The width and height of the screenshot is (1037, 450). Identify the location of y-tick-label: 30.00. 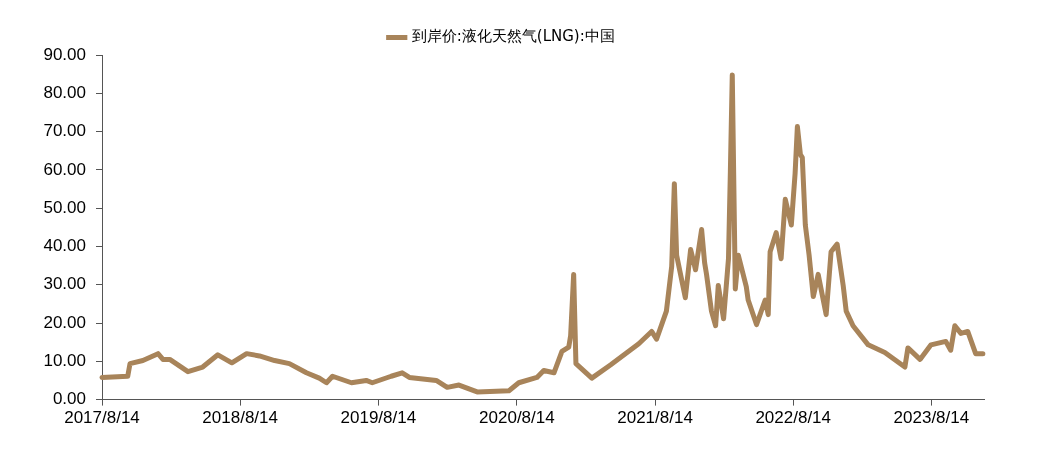
(64, 284).